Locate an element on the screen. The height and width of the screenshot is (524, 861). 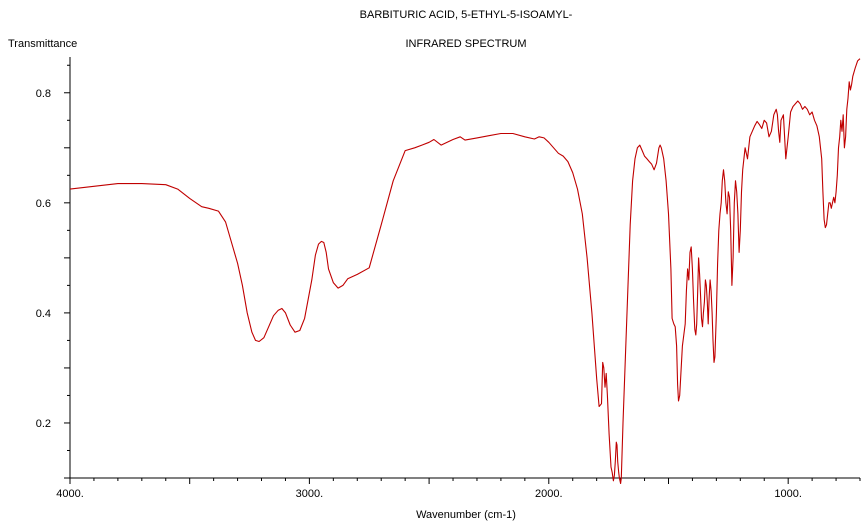
x-tick-label: 2000. is located at coordinates (549, 494).